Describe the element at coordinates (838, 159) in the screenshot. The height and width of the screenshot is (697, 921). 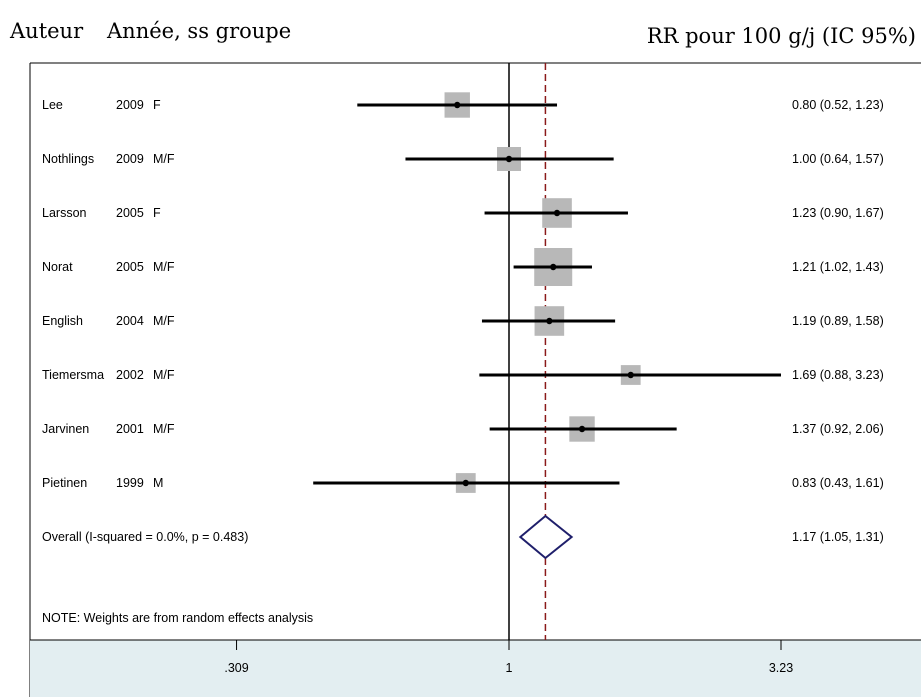
I see `study-estimate: 1.00 (0.64, 1.57)` at that location.